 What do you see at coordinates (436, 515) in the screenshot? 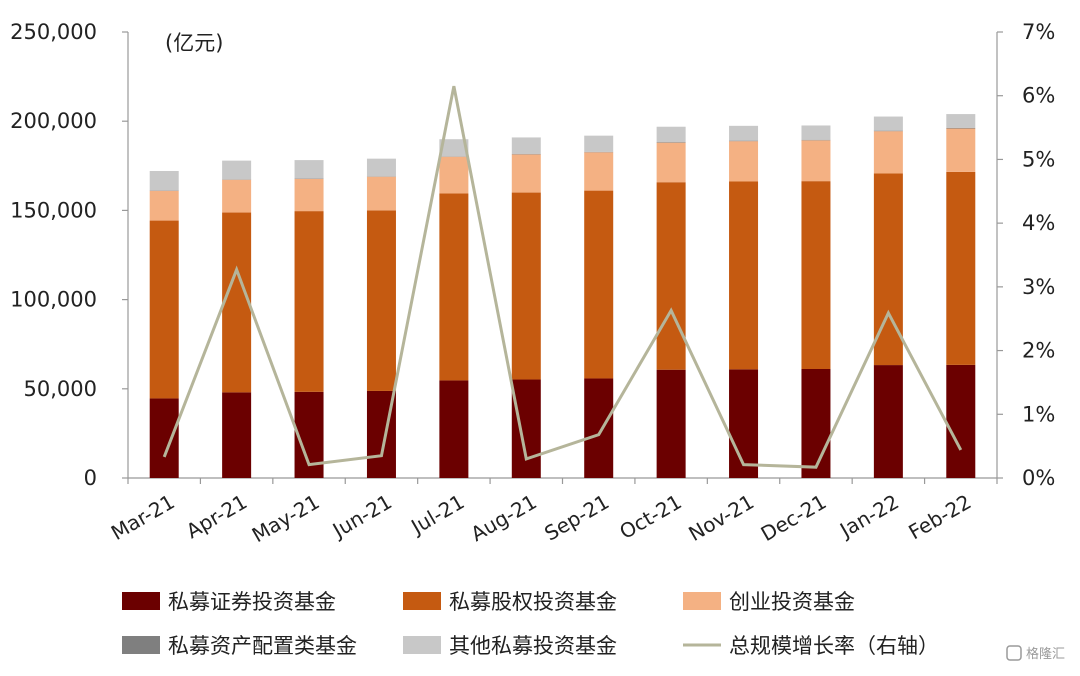
I see `x-tick-label: Jul-21` at bounding box center [436, 515].